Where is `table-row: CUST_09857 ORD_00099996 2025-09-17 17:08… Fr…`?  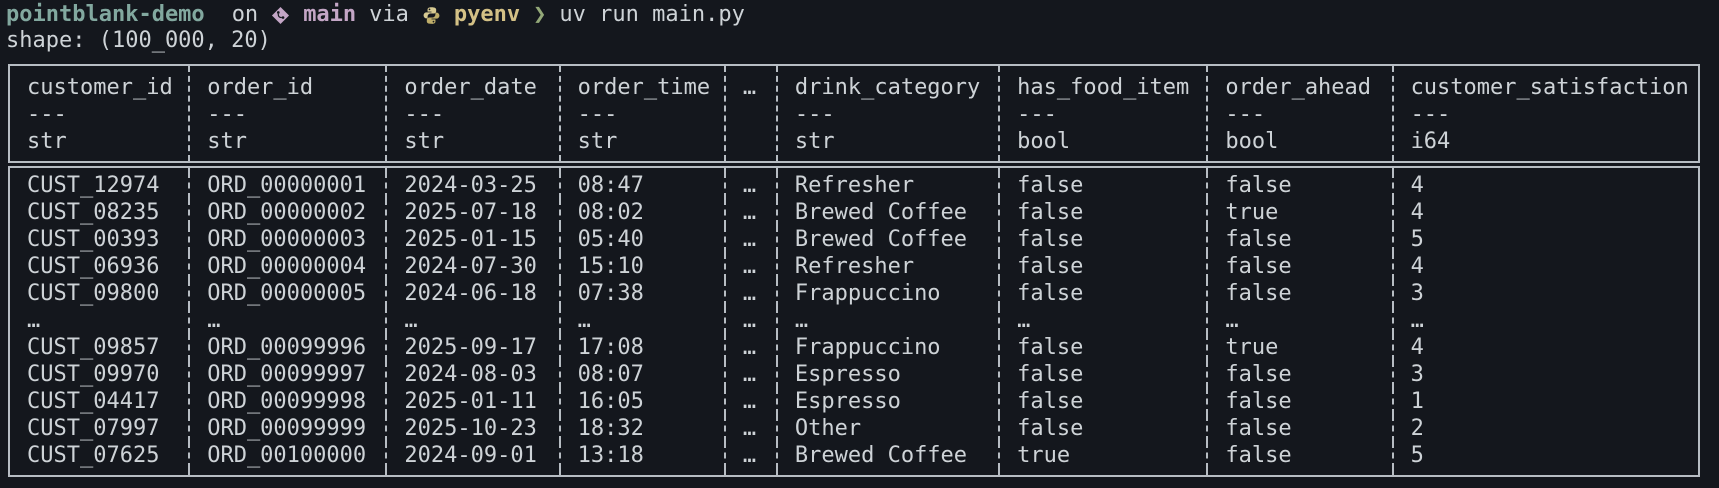 table-row: CUST_09857 ORD_00099996 2025-09-17 17:08… Fr… is located at coordinates (854, 347).